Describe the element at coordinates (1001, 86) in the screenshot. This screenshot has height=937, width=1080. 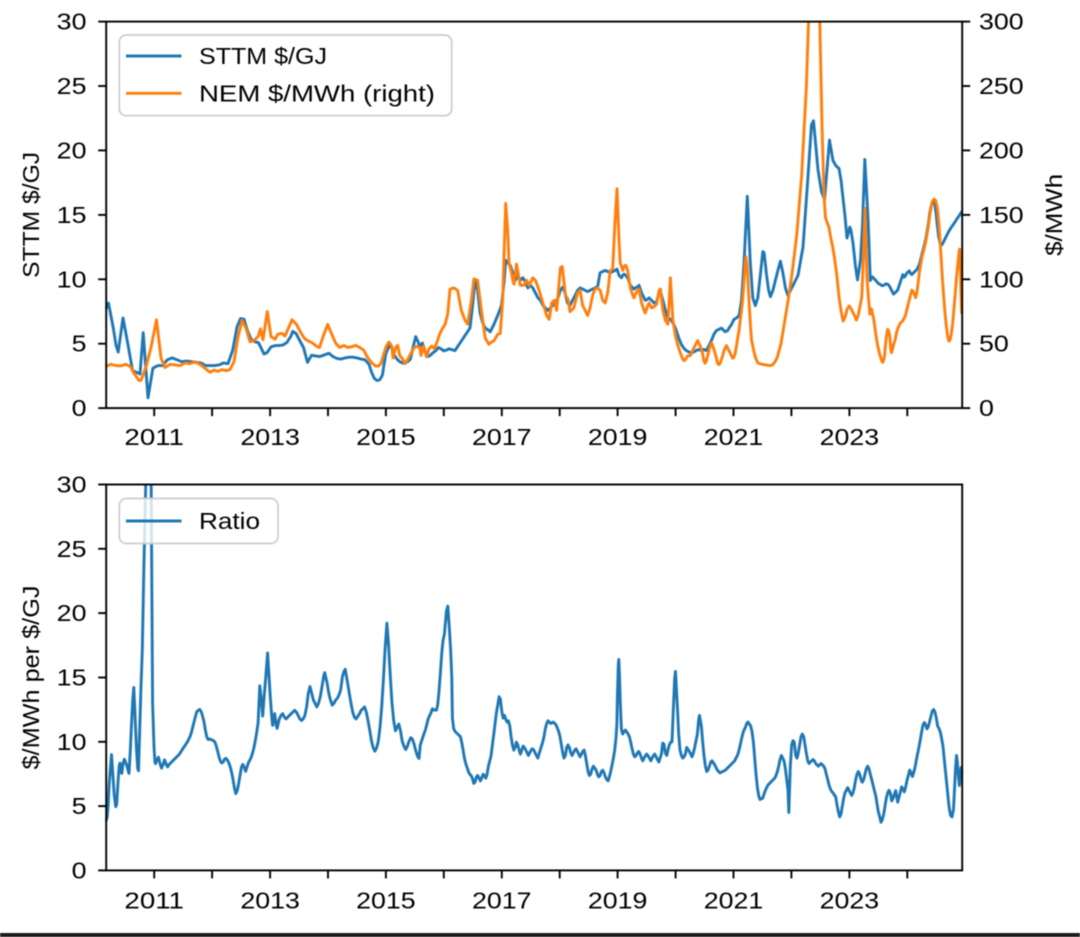
I see `svg-text: 250` at that location.